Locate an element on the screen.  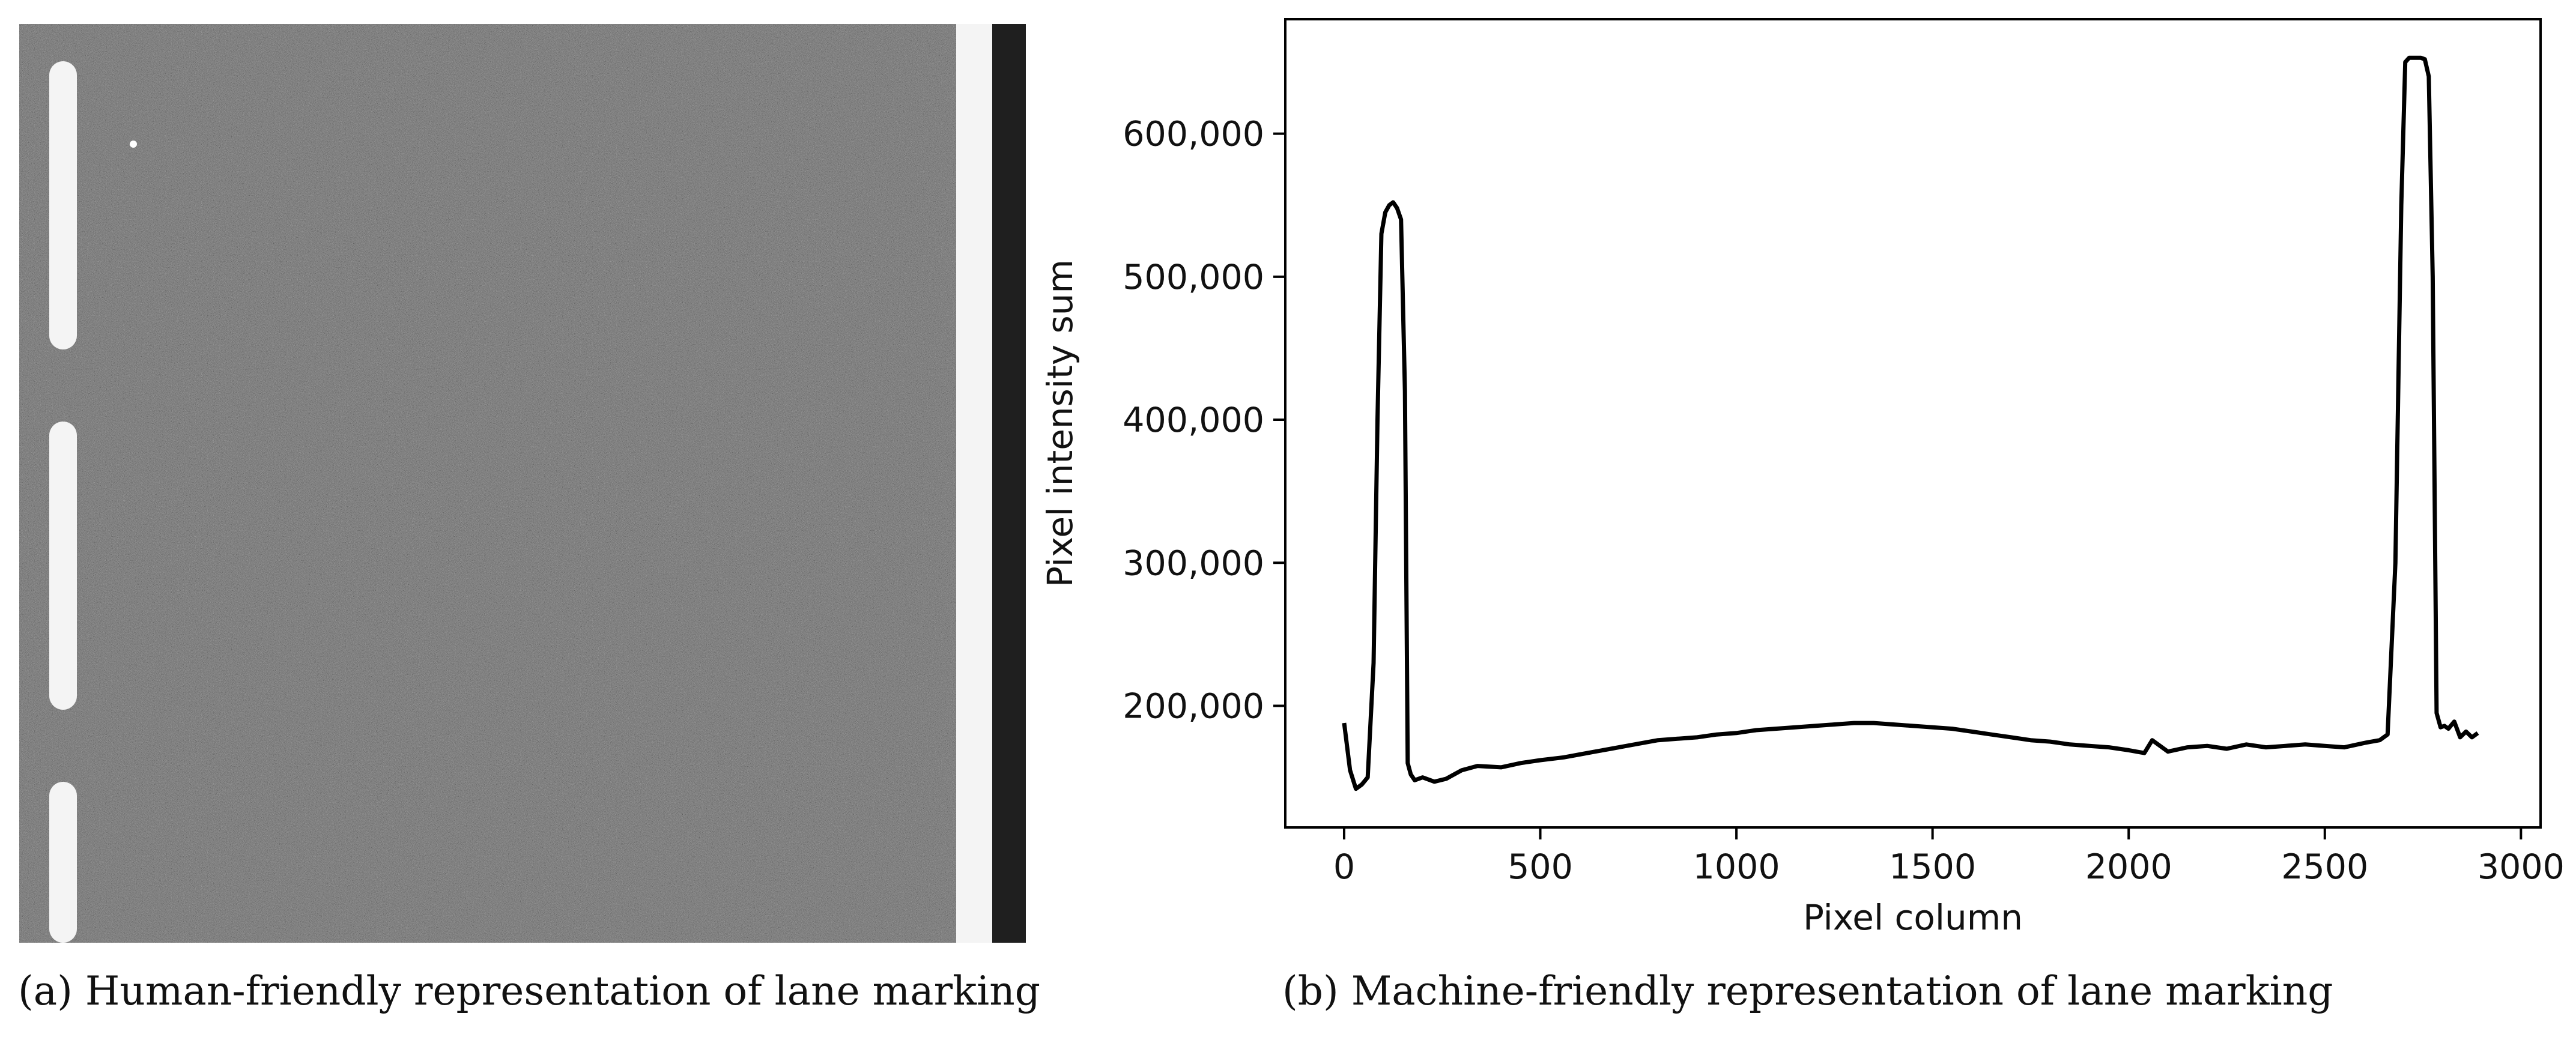
road-edge is located at coordinates (1009, 483).